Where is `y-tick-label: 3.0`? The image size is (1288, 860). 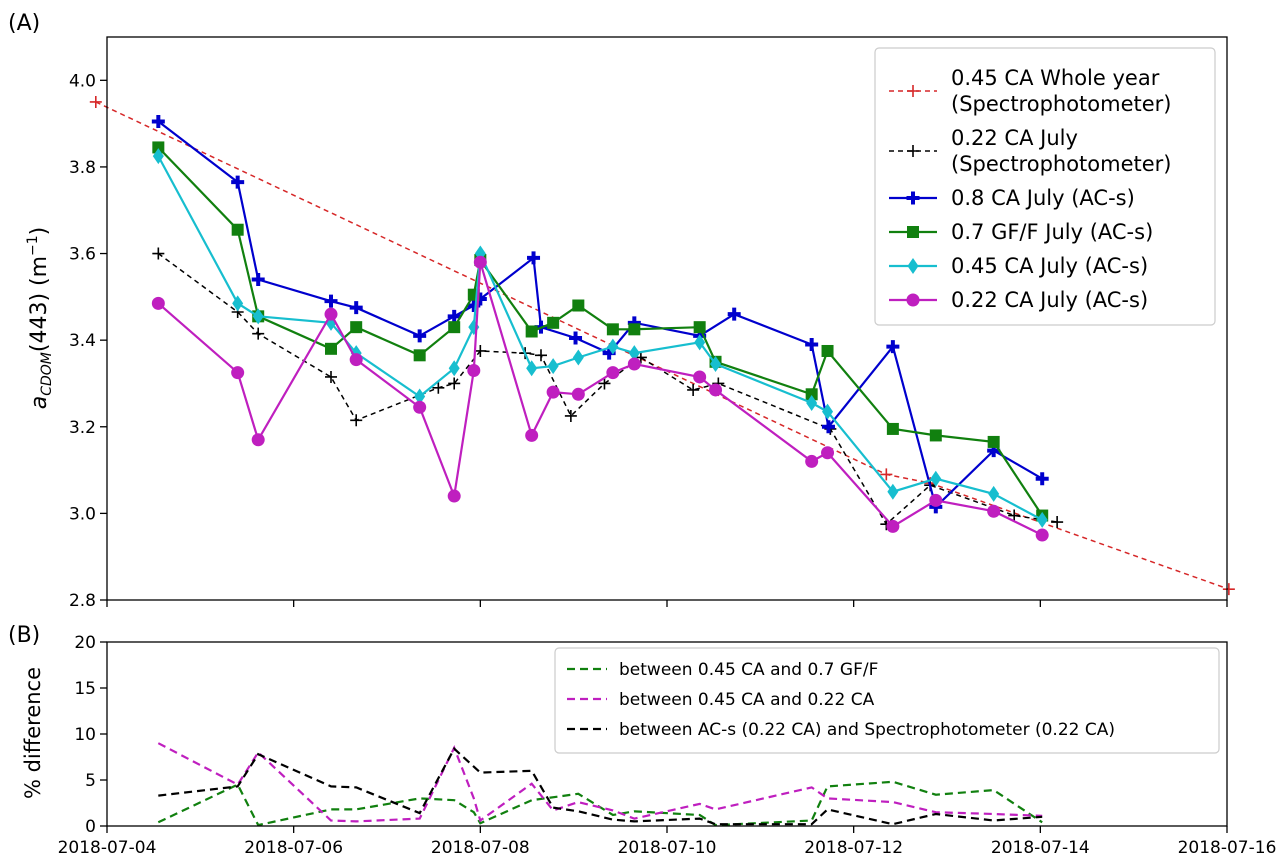
y-tick-label: 3.0 is located at coordinates (82, 514).